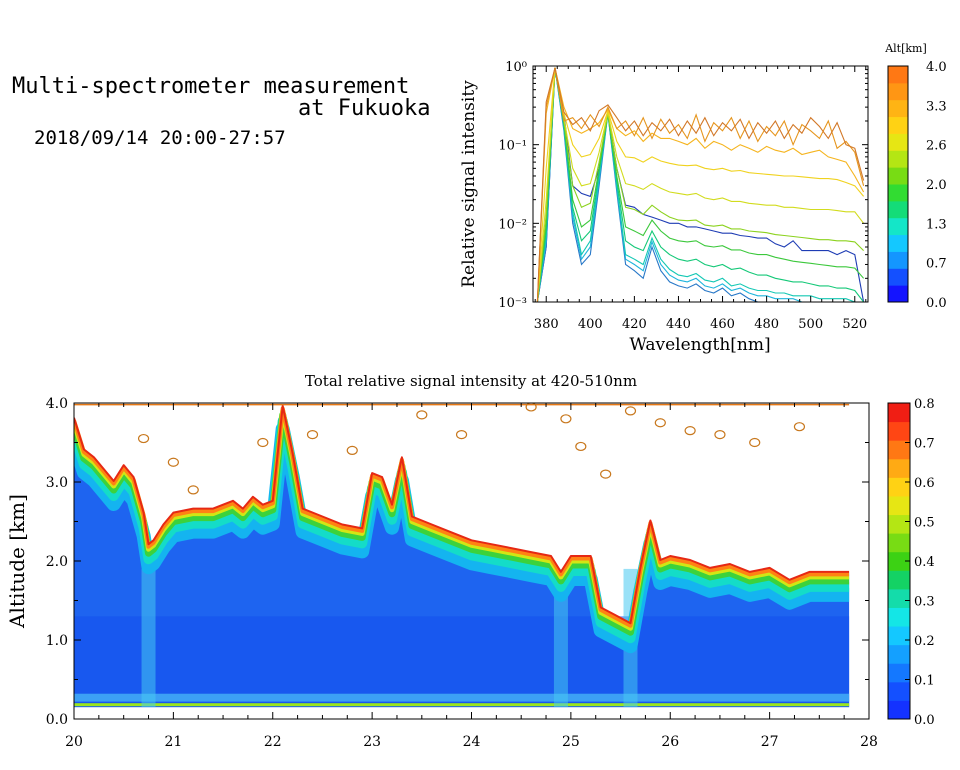 This screenshot has width=960, height=770. What do you see at coordinates (469, 184) in the screenshot?
I see `spectrum-y-axis-label: Relative signal intensity` at bounding box center [469, 184].